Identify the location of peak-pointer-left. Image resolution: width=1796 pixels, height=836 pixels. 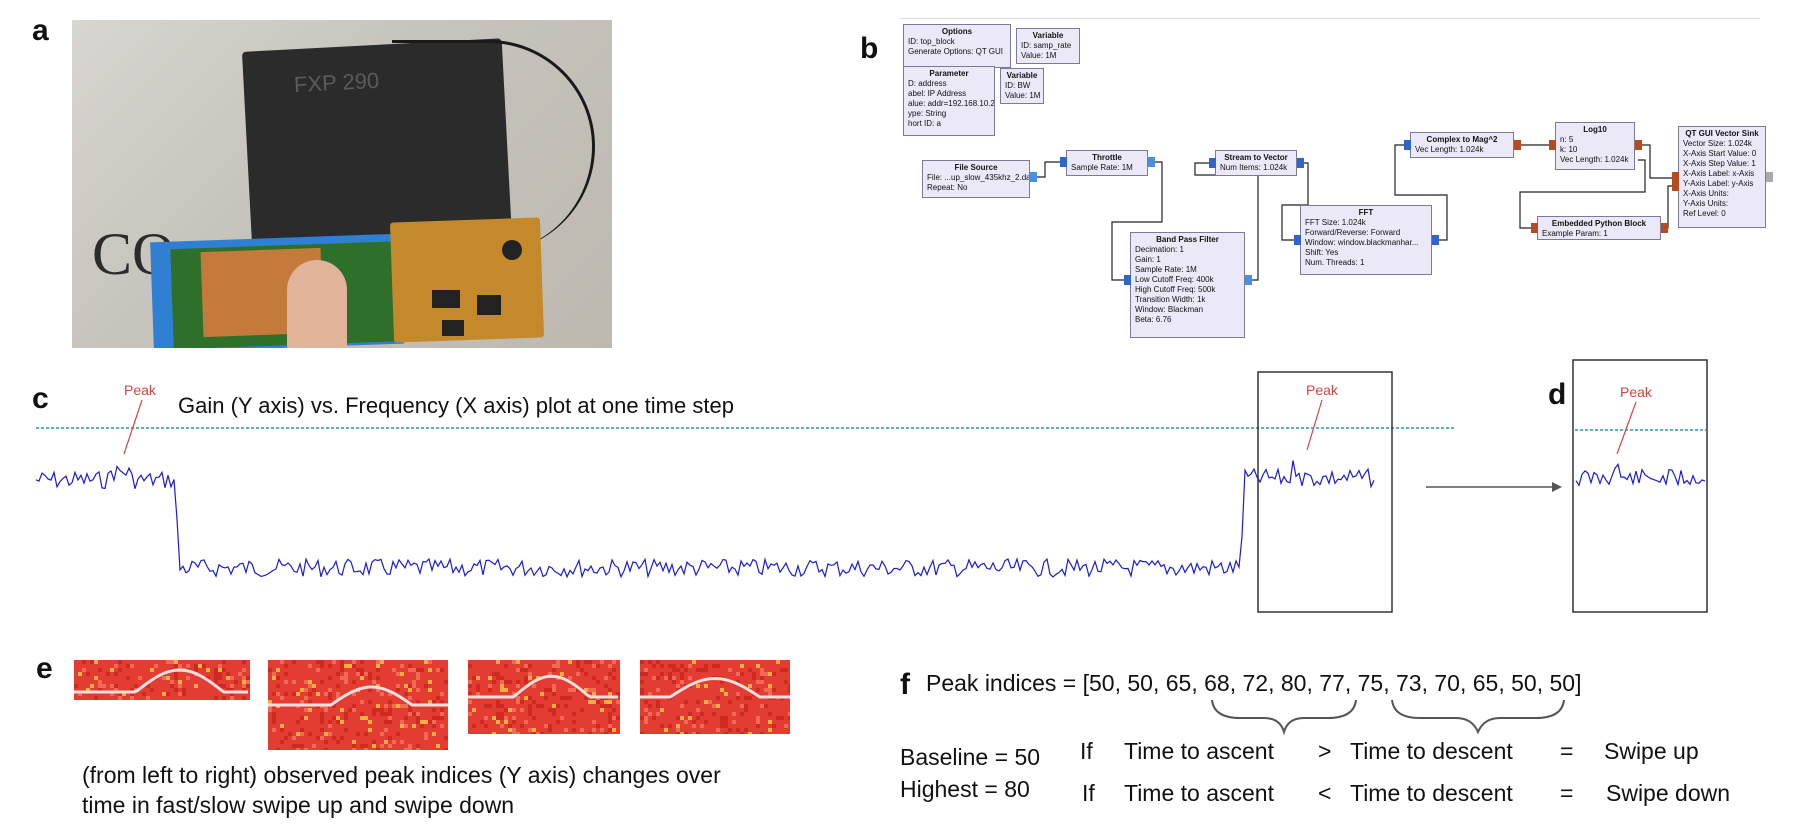
(133, 427).